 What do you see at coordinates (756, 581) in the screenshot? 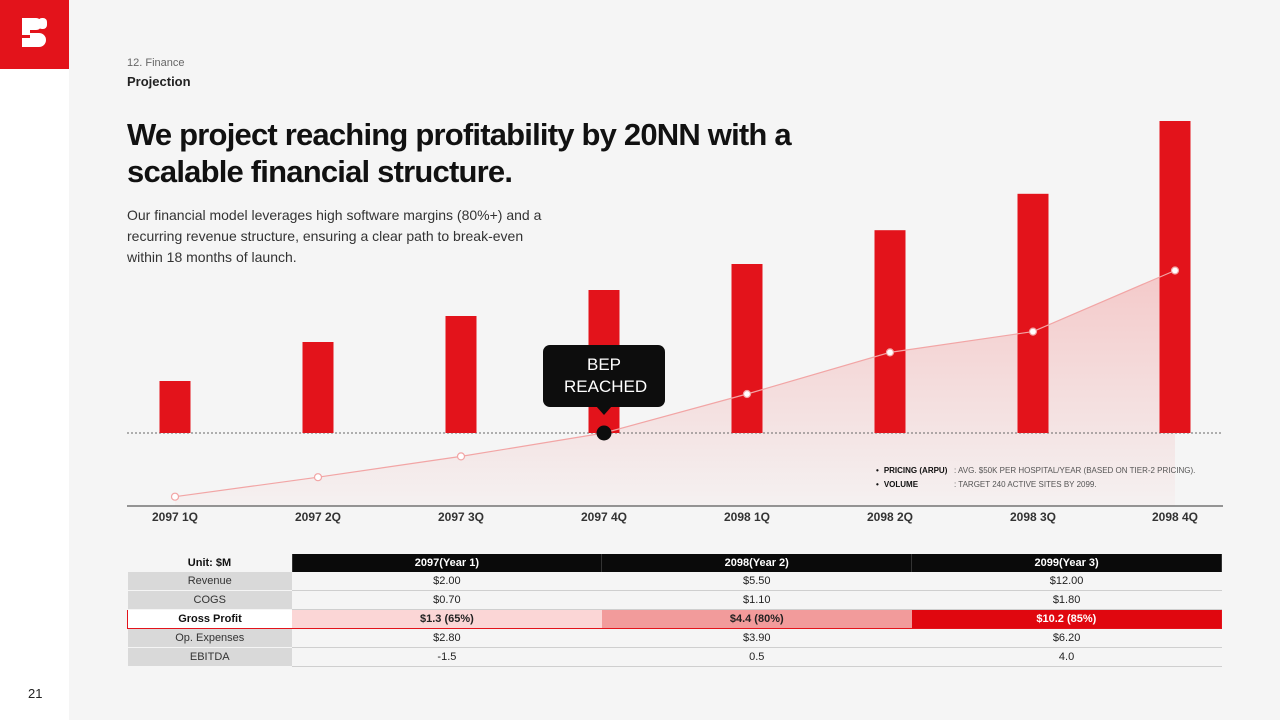
I see `table-cell: $5.50` at bounding box center [756, 581].